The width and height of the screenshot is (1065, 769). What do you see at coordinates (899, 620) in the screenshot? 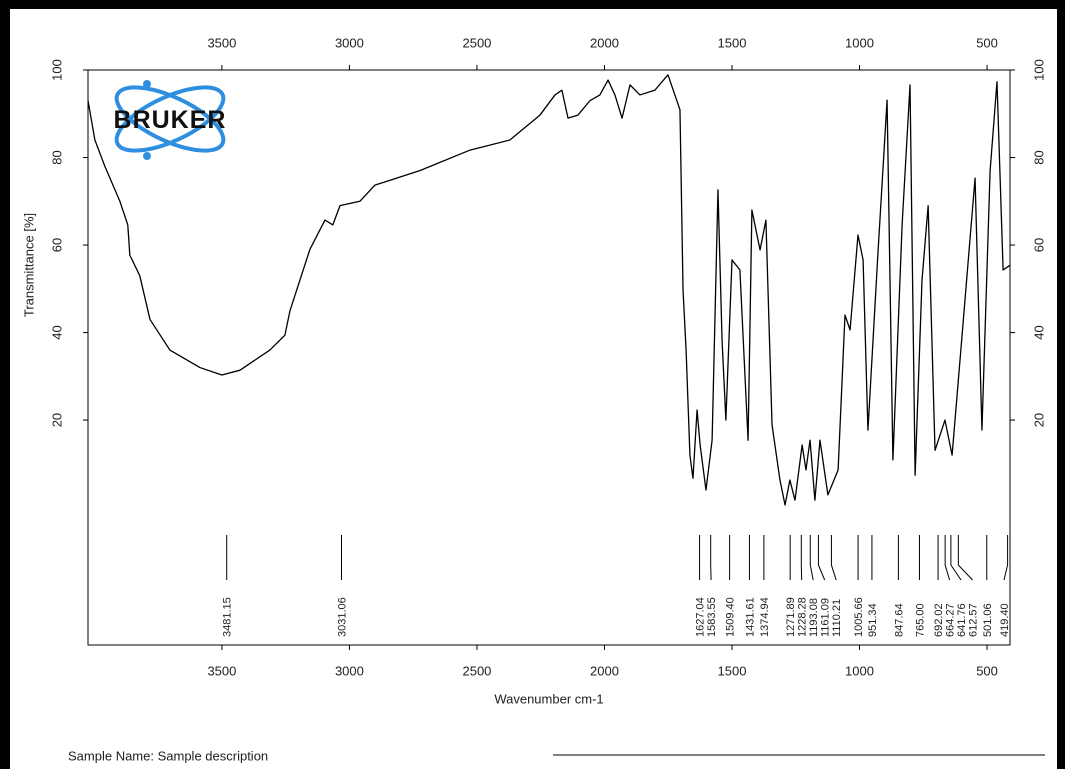
I see `peak-label: 847.64` at bounding box center [899, 620].